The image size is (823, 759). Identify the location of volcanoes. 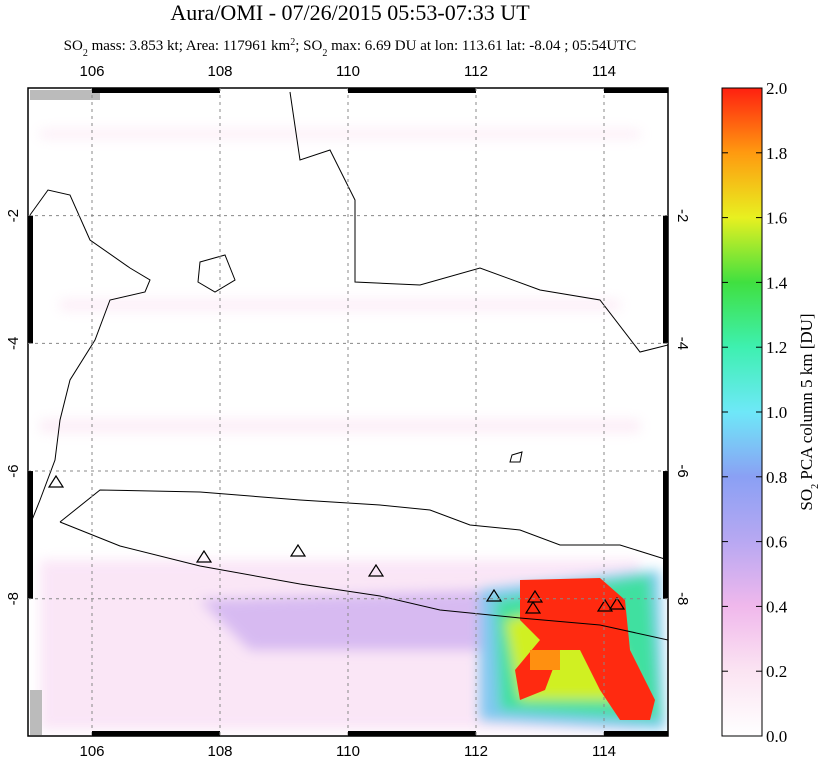
(336, 544).